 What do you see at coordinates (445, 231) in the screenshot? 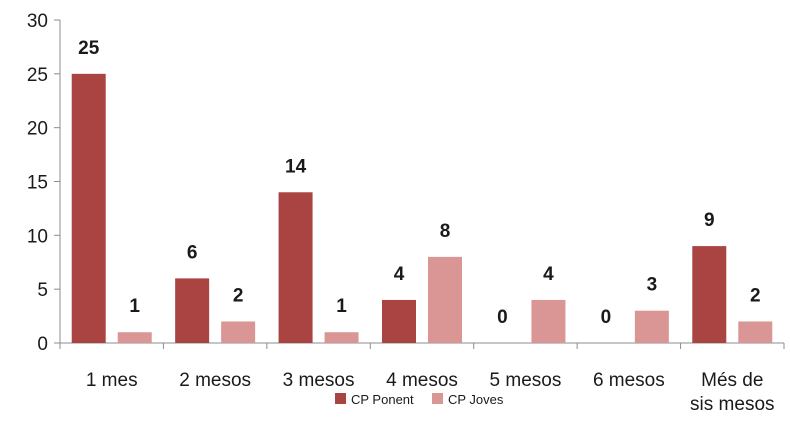
I see `data-label: 8` at bounding box center [445, 231].